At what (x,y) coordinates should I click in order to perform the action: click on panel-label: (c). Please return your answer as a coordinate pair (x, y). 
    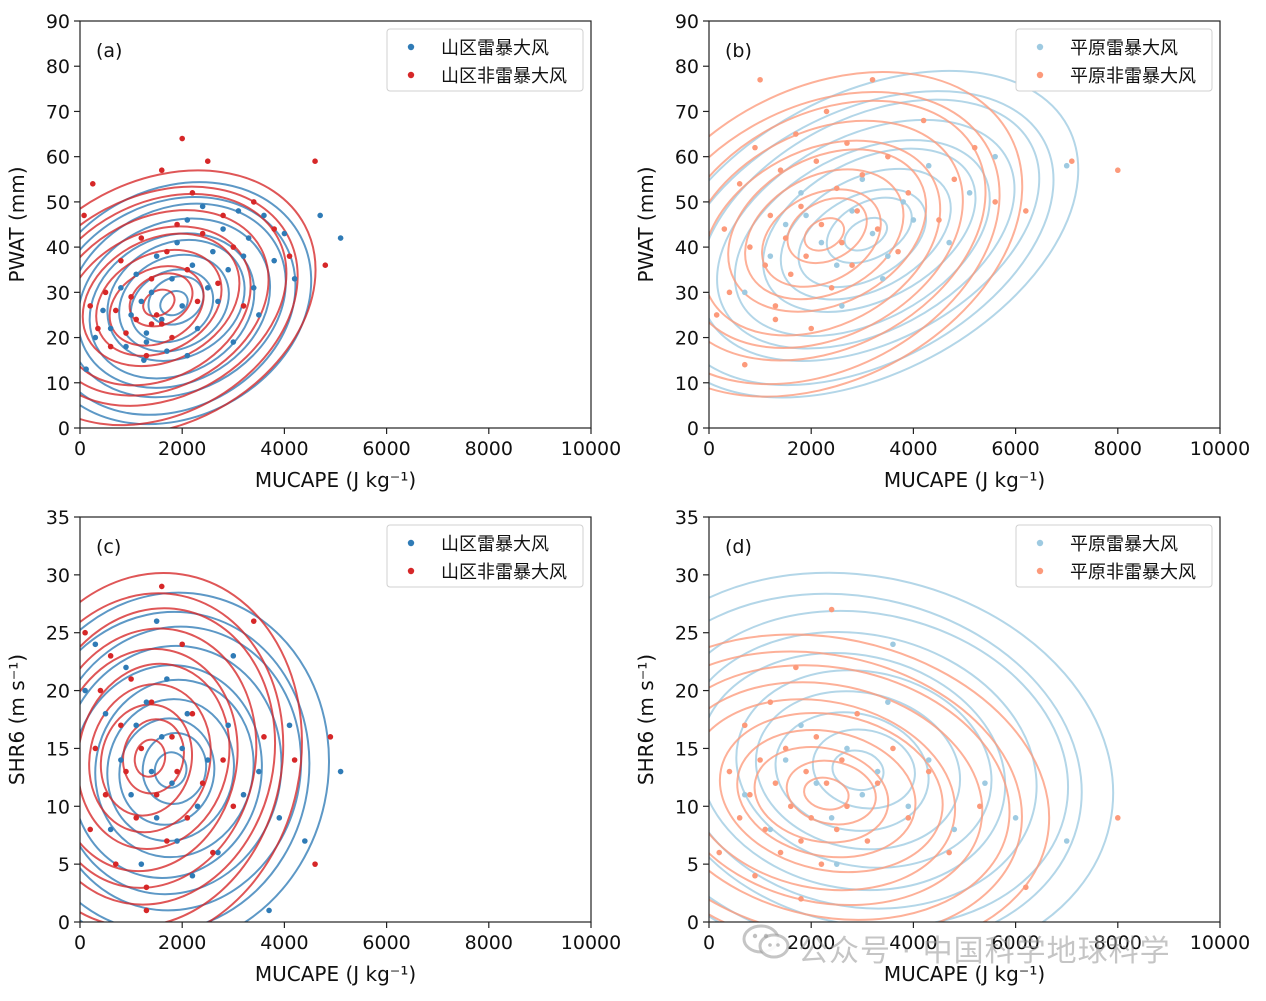
    Looking at the image, I should click on (108, 547).